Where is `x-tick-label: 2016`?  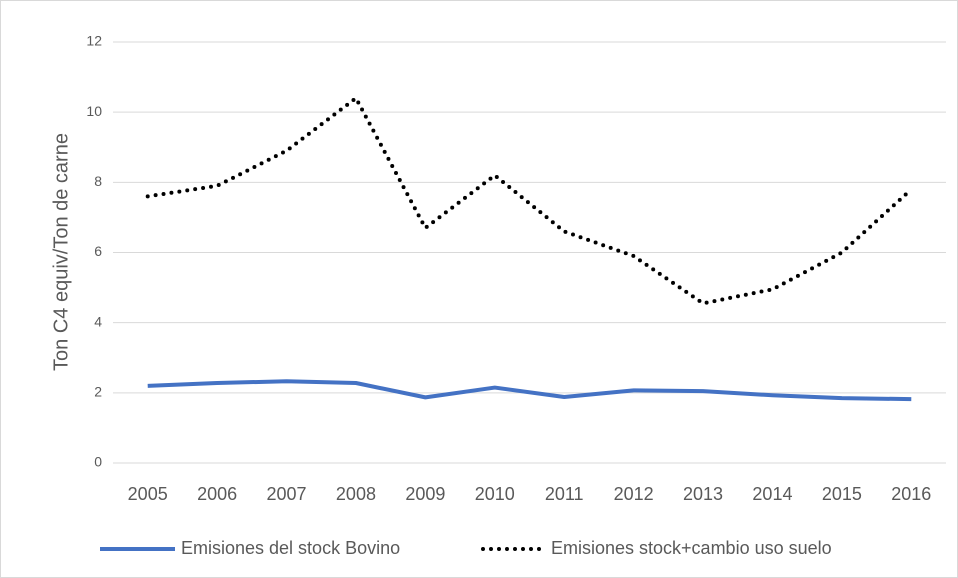
x-tick-label: 2016 is located at coordinates (911, 494).